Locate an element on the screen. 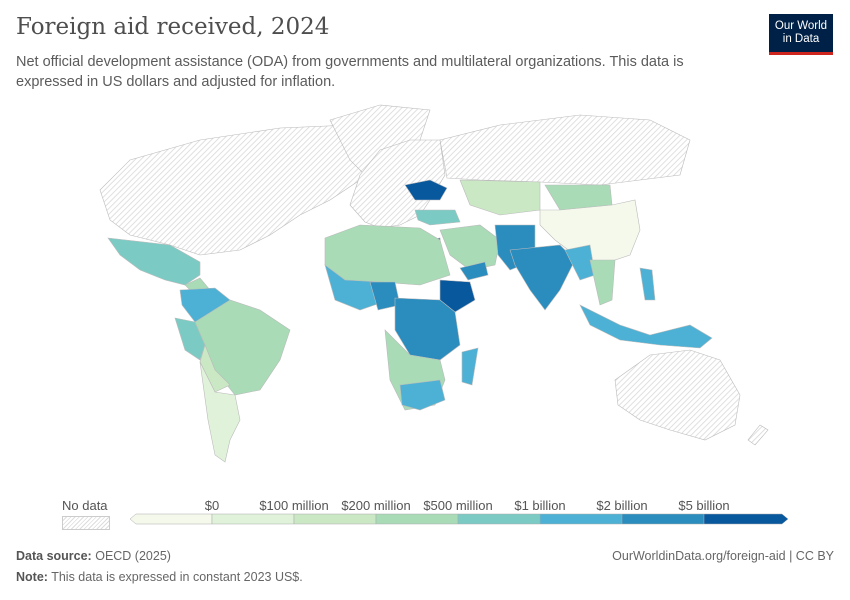 The image size is (850, 600). legend-color-bar is located at coordinates (459, 519).